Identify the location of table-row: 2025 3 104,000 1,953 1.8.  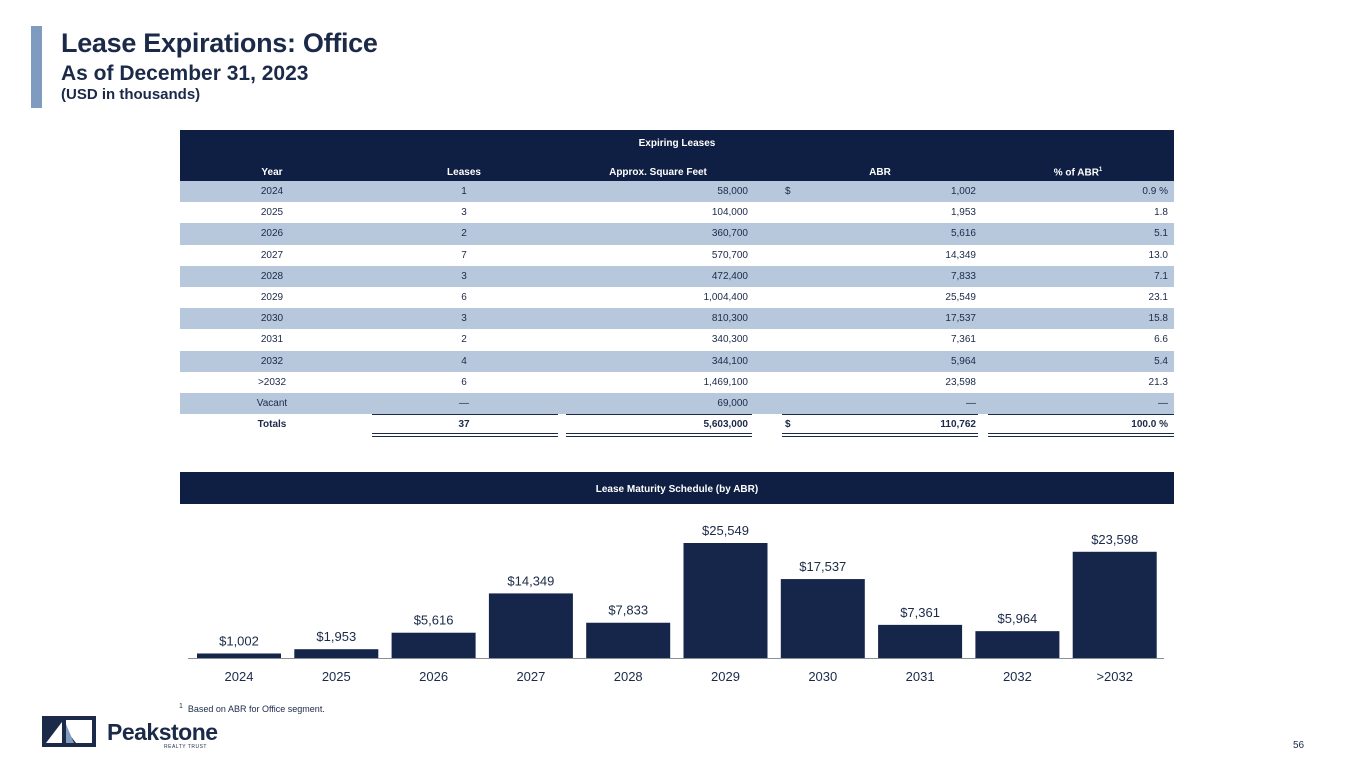
(677, 212).